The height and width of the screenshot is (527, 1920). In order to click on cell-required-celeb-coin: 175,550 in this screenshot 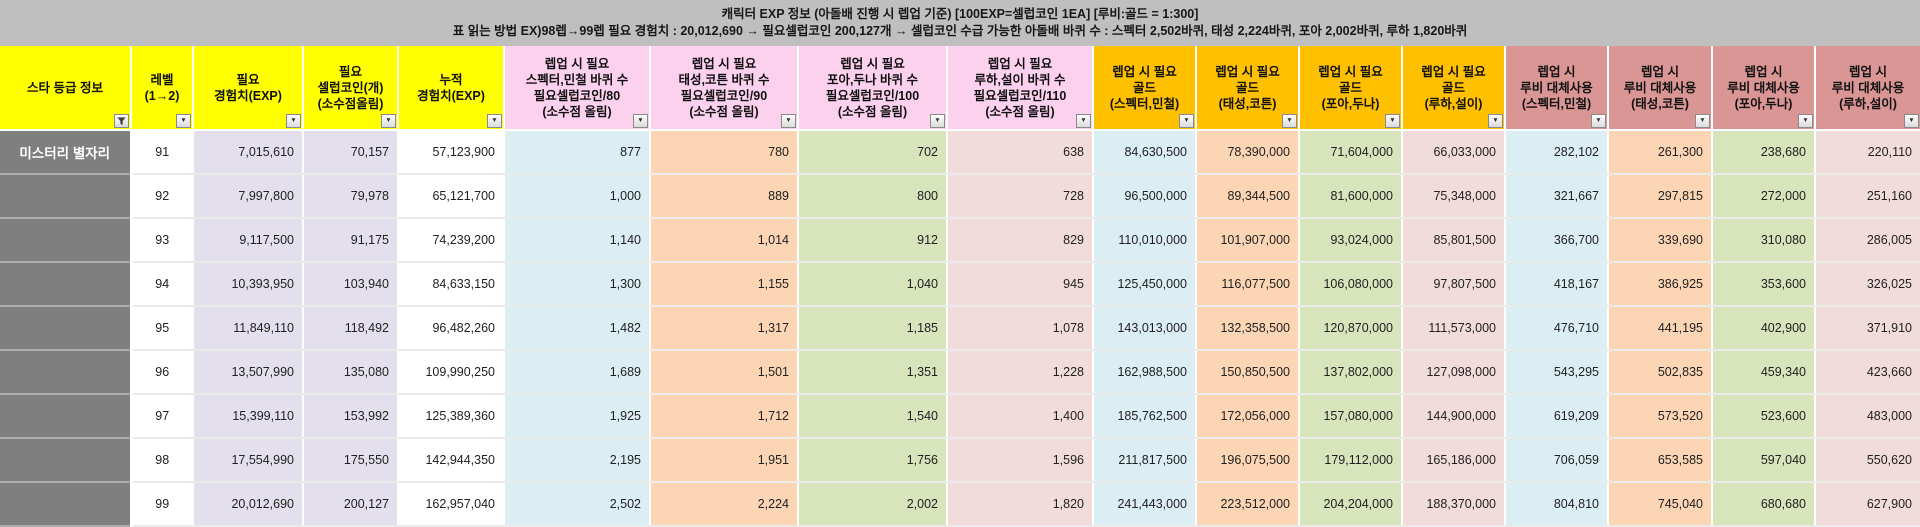, I will do `click(351, 460)`.